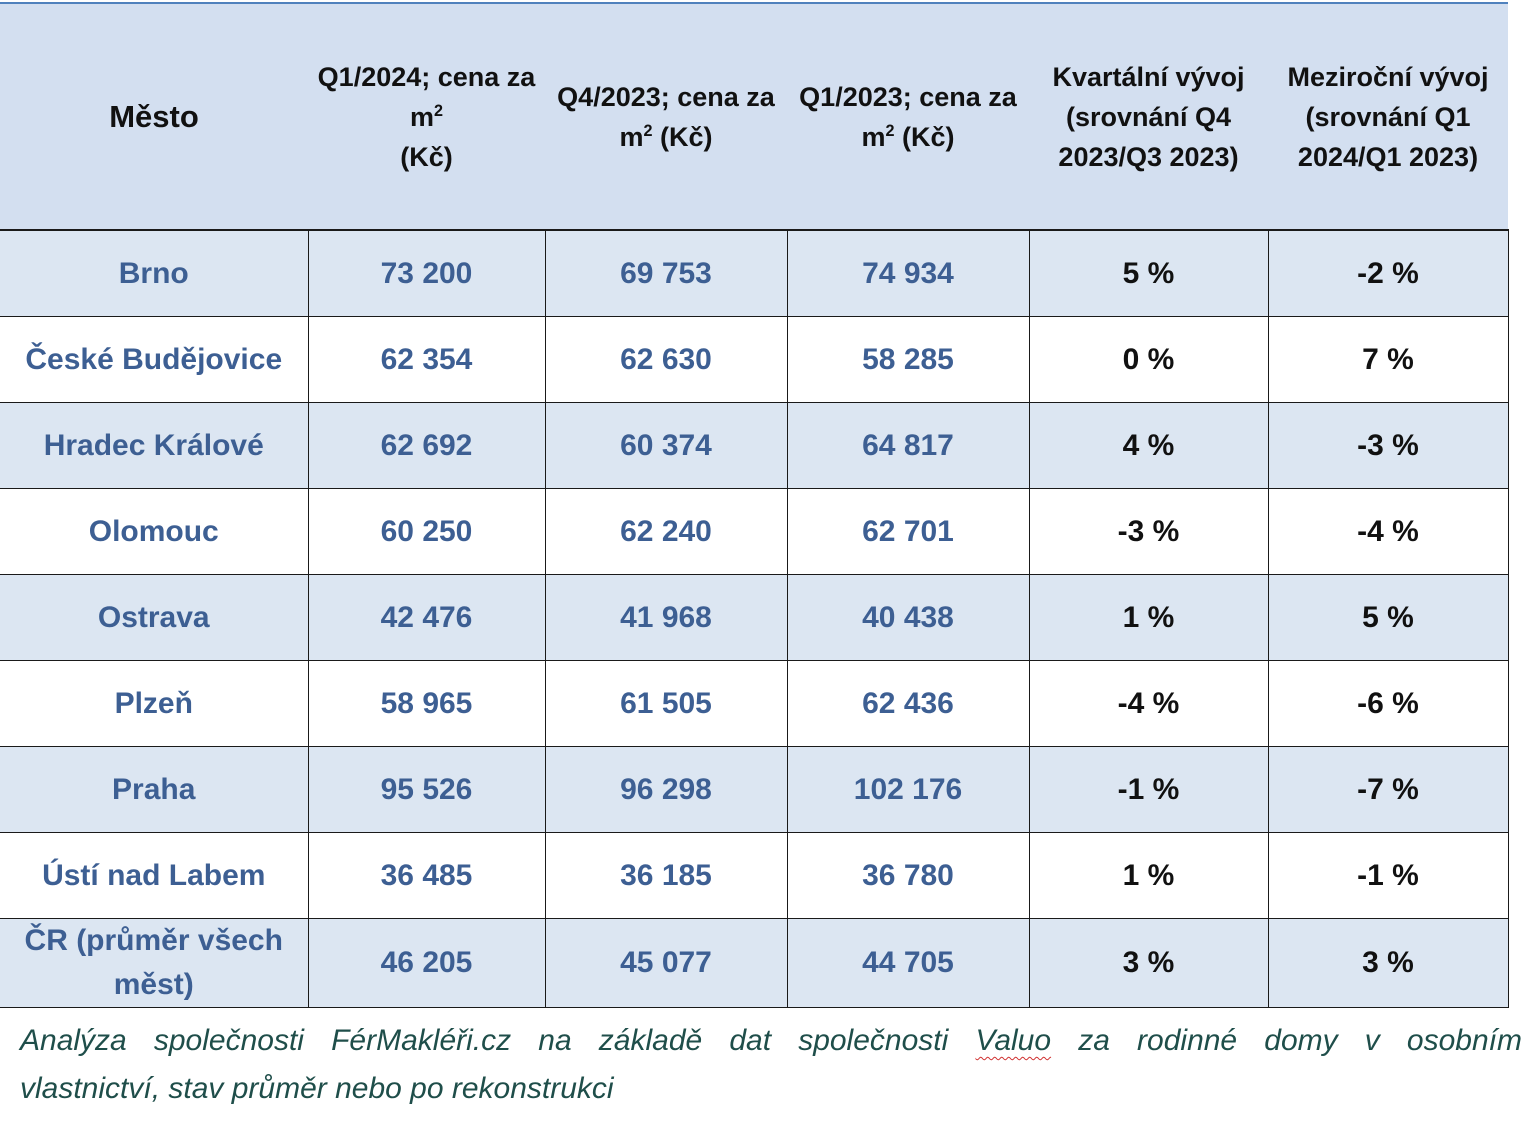 This screenshot has width=1533, height=1128. Describe the element at coordinates (1388, 273) in the screenshot. I see `yearly-change-cell: -2 %` at that location.